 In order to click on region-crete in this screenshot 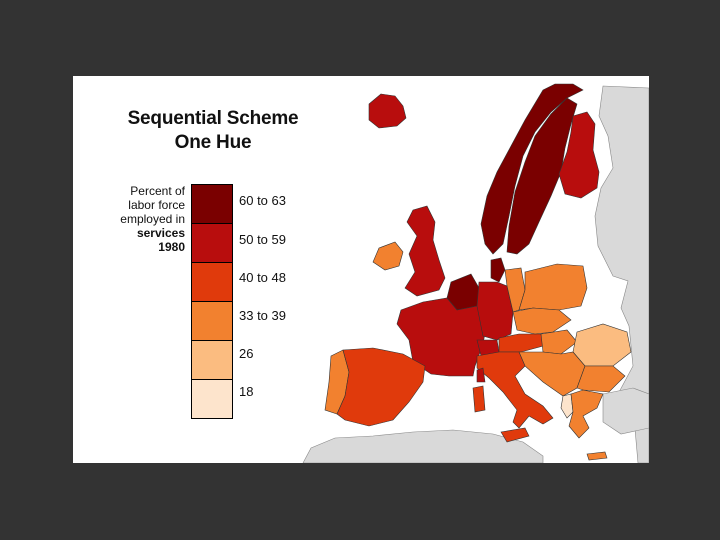, I will do `click(597, 456)`.